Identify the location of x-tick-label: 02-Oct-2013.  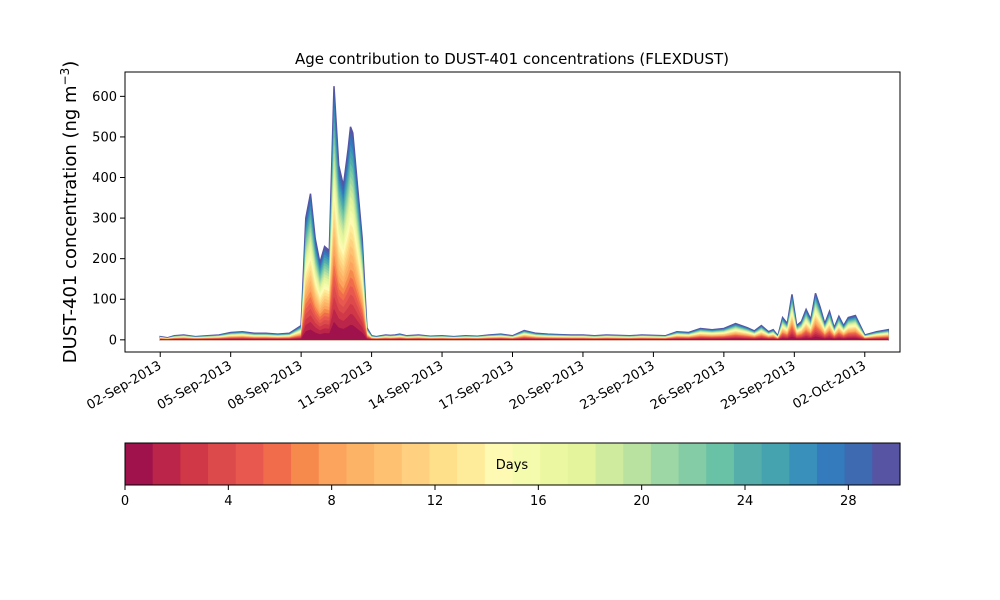
(829, 385).